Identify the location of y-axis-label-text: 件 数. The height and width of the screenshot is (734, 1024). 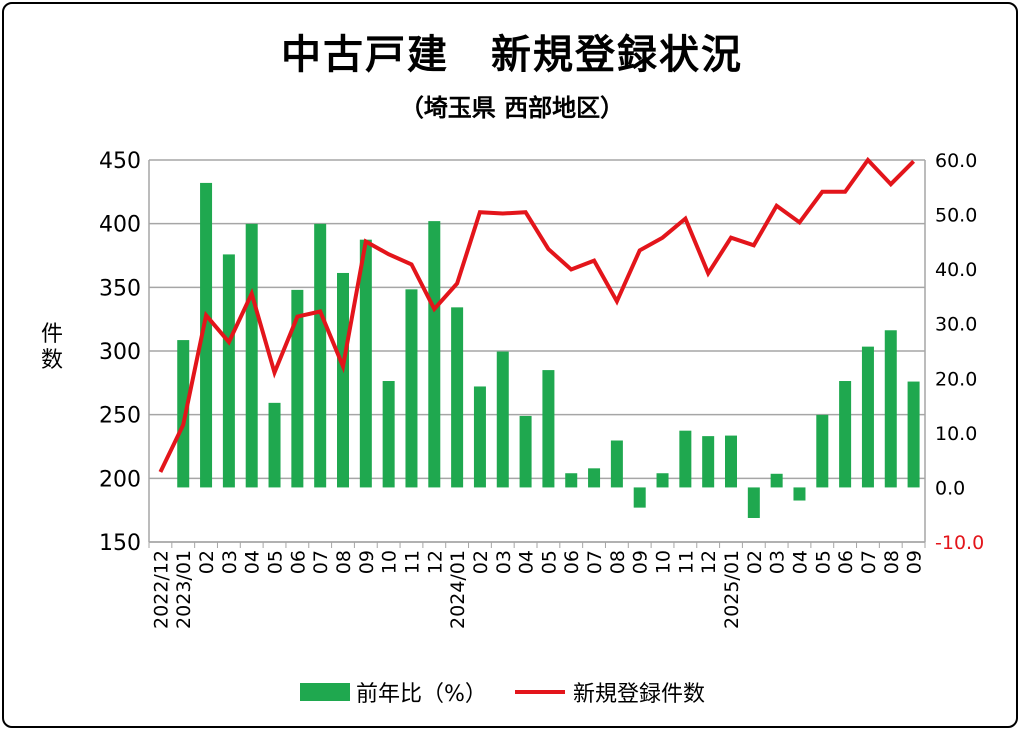
(51, 347).